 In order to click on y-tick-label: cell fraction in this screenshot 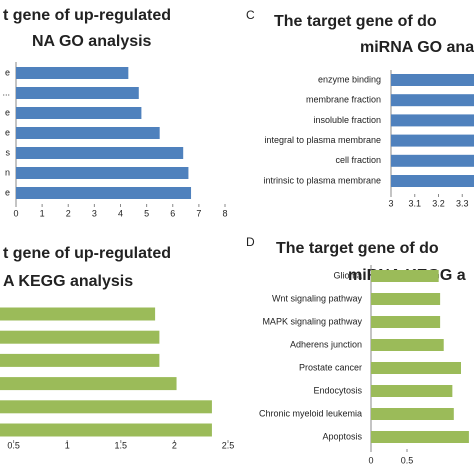, I will do `click(358, 160)`.